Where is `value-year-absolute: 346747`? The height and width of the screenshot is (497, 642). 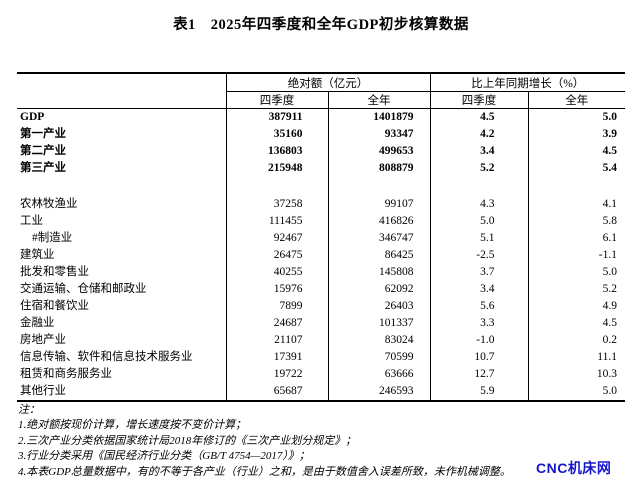 value-year-absolute: 346747 is located at coordinates (379, 238).